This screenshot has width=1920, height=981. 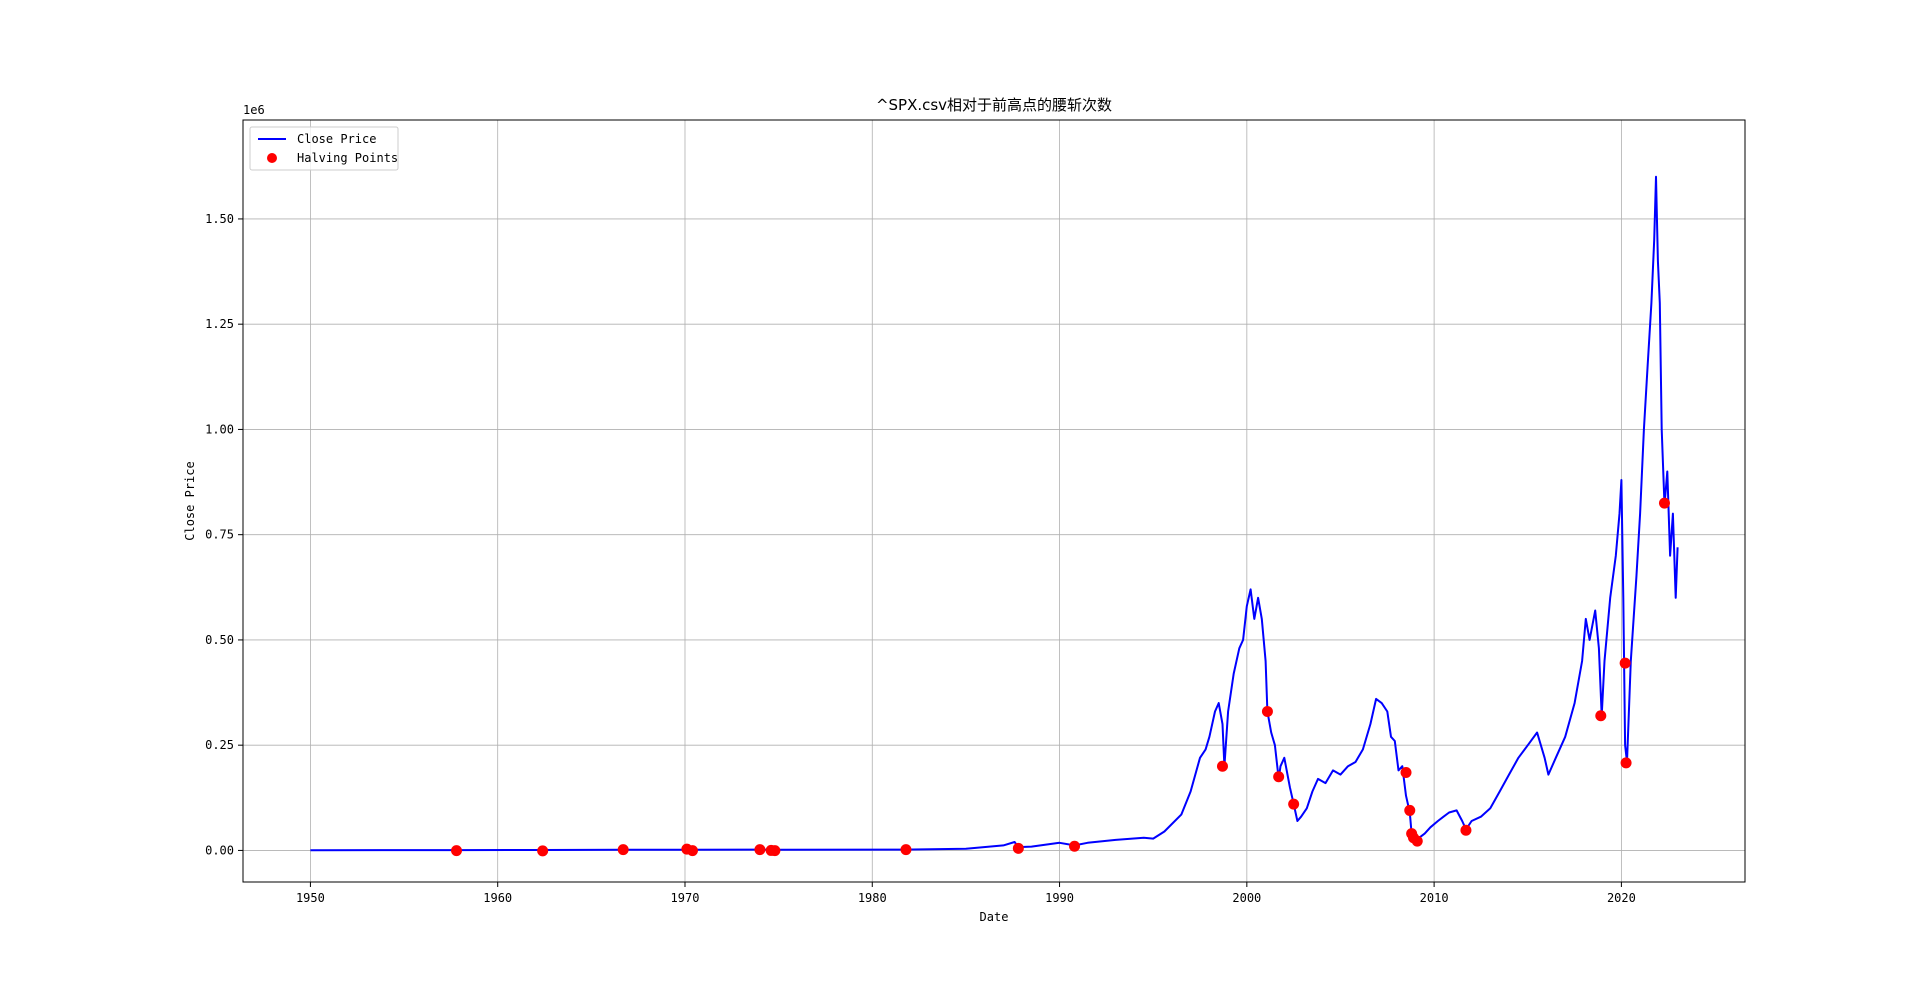 I want to click on x-tick-label: 2020, so click(x=1621, y=898).